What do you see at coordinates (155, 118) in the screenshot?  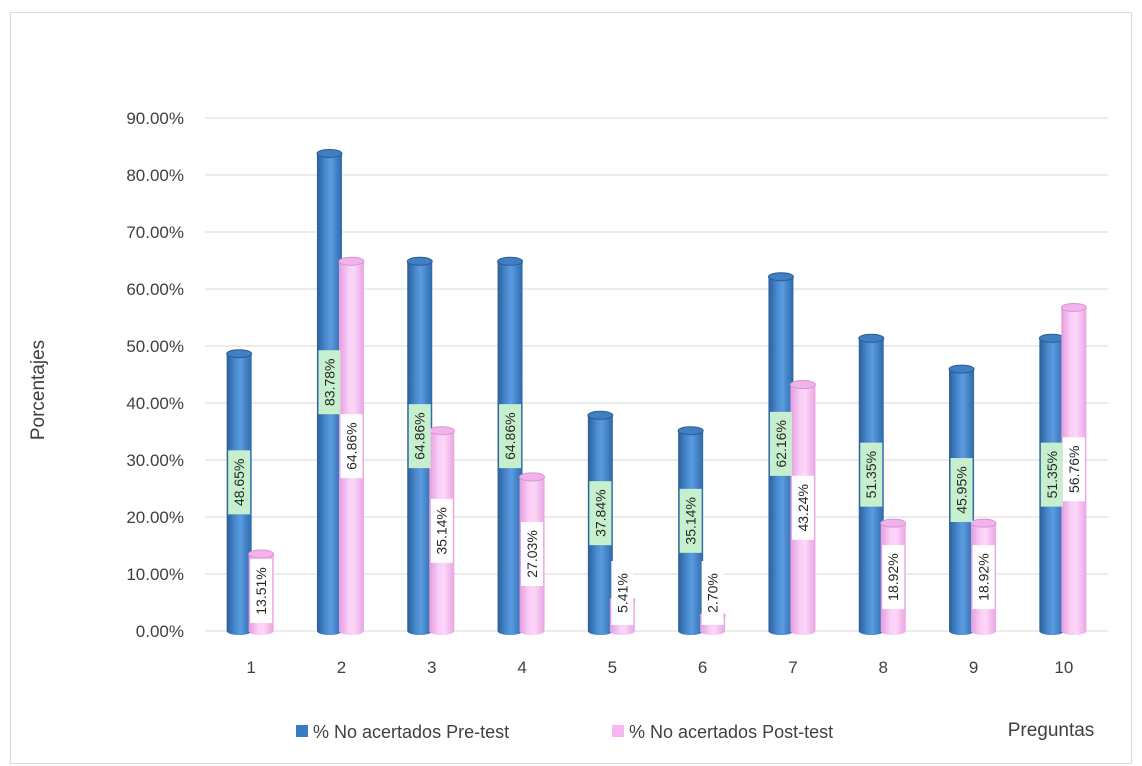 I see `y-tick-label: 90.00%` at bounding box center [155, 118].